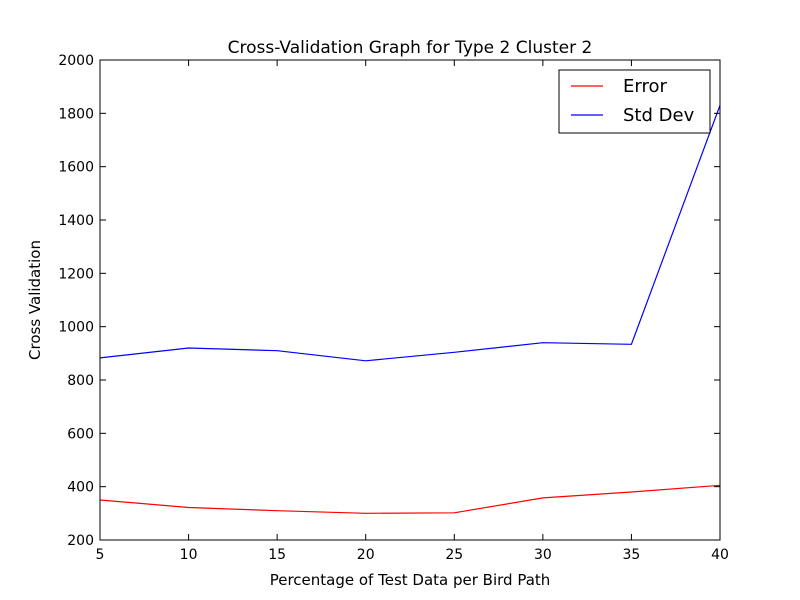  What do you see at coordinates (277, 555) in the screenshot?
I see `x-tick-label: 15` at bounding box center [277, 555].